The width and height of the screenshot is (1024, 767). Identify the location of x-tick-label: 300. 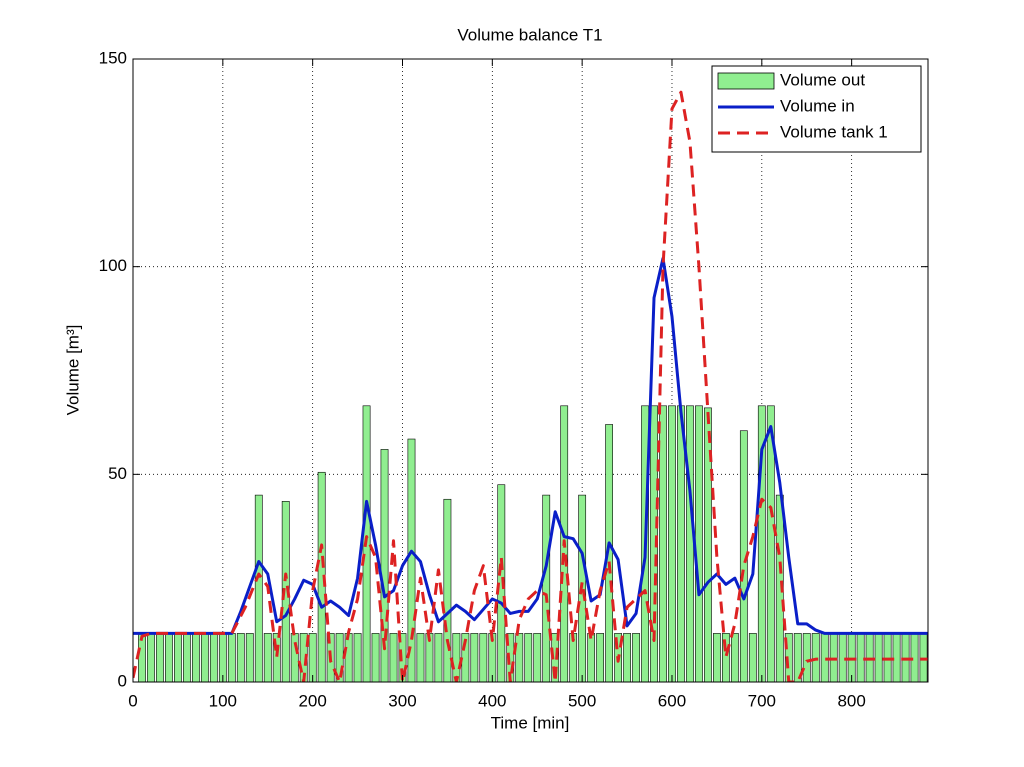
(402, 700).